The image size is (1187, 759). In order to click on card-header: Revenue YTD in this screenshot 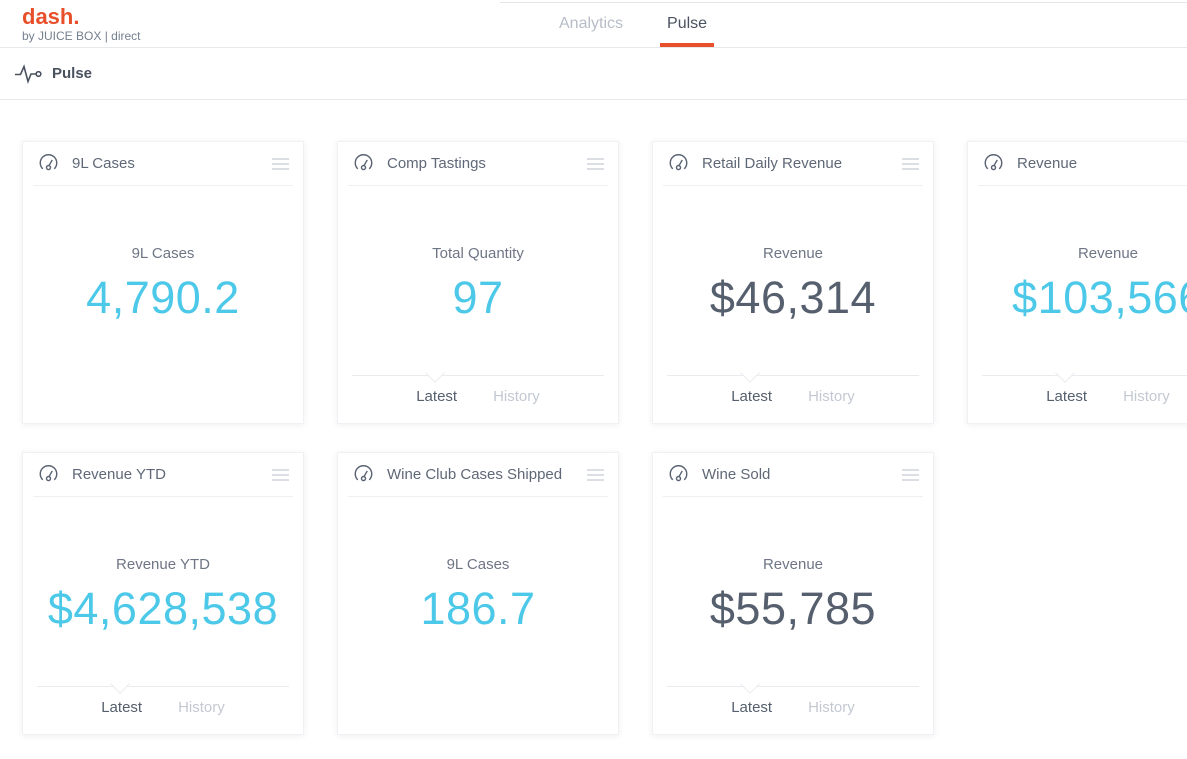, I will do `click(163, 474)`.